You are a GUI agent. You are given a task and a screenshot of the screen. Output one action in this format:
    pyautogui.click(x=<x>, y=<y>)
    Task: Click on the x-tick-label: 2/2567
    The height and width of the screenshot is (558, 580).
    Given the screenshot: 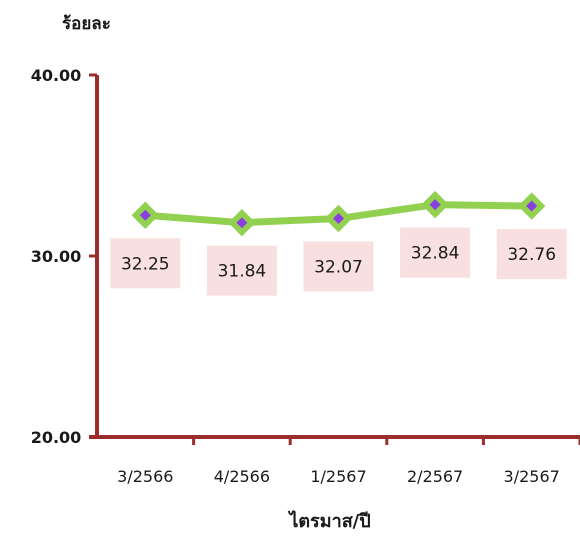 What is the action you would take?
    pyautogui.click(x=435, y=476)
    